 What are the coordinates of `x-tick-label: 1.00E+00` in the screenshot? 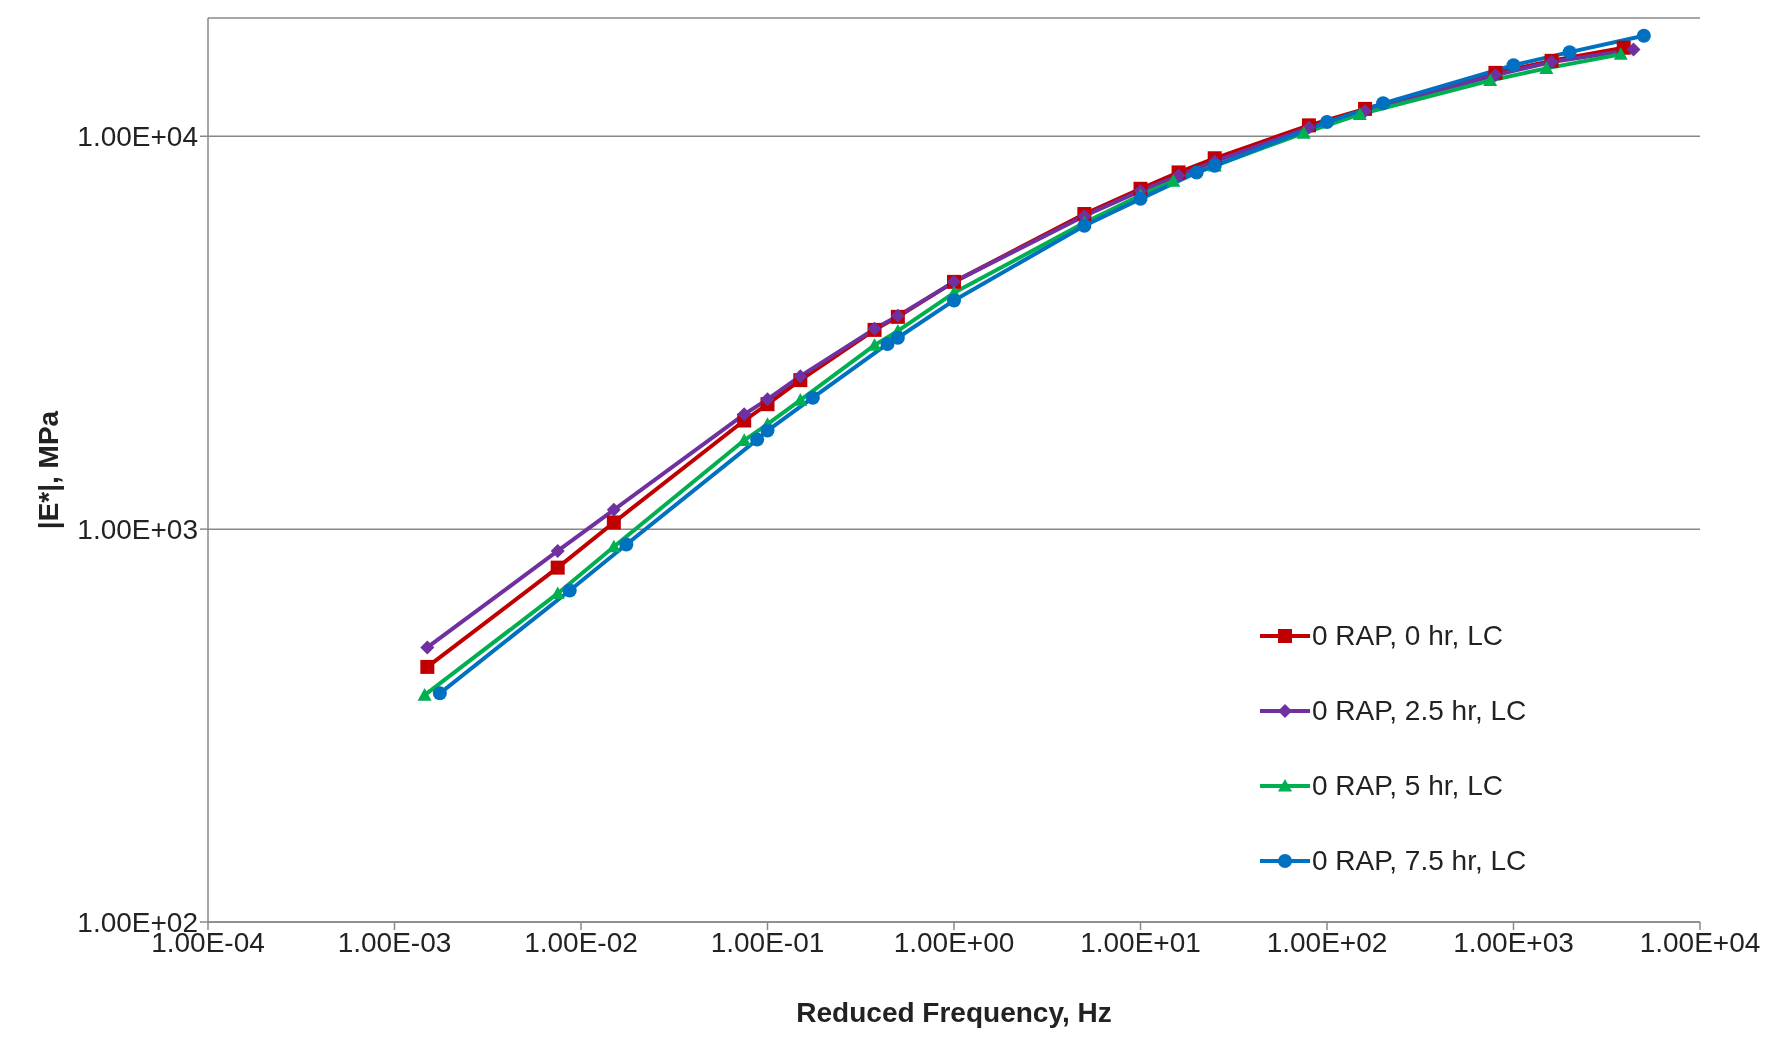 It's located at (954, 942).